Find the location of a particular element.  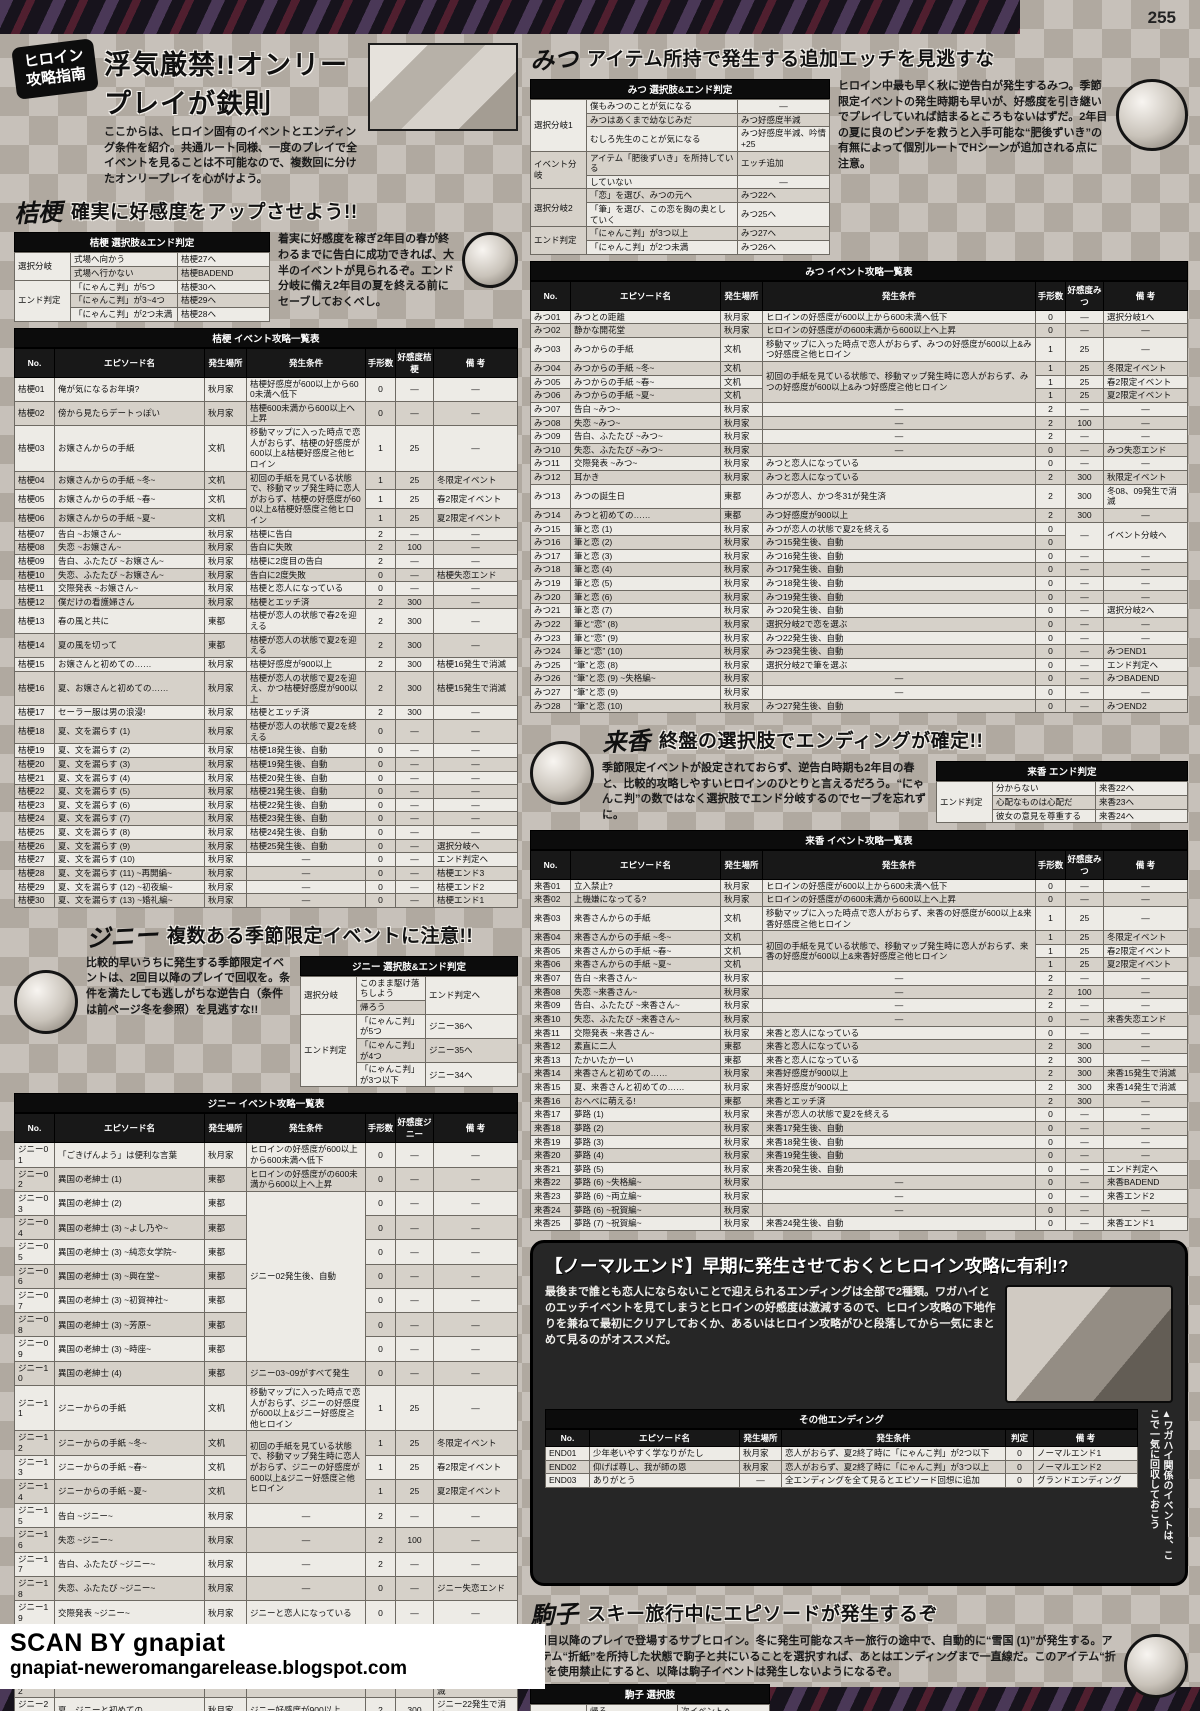

table-cell: 夏、文を漏らす (11) ~再開編~ is located at coordinates (129, 873).